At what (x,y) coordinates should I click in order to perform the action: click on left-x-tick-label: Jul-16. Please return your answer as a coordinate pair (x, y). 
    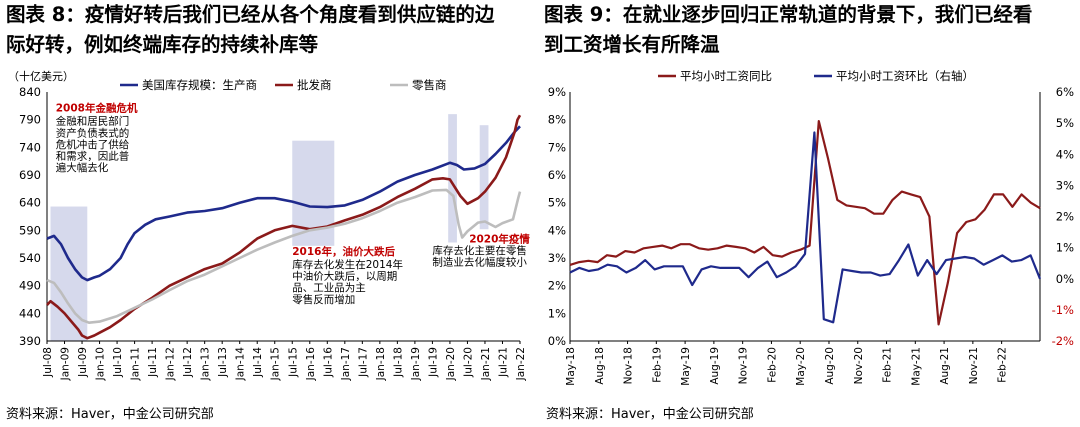
    Looking at the image, I should click on (328, 362).